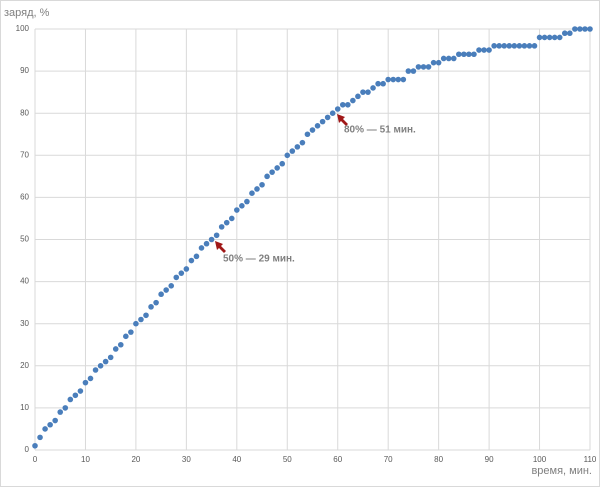 The height and width of the screenshot is (487, 600). Describe the element at coordinates (186, 459) in the screenshot. I see `x-tick-label: 30` at that location.